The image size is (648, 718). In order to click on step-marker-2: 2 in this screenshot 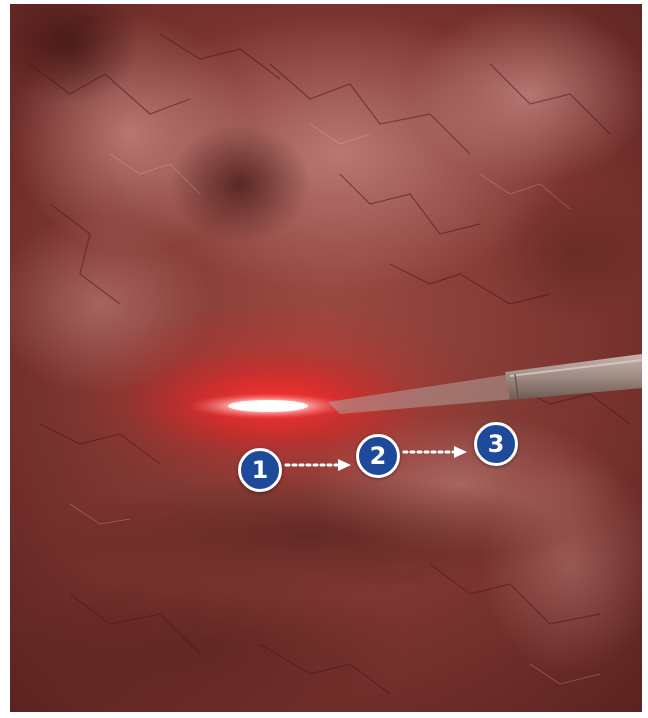, I will do `click(378, 456)`.